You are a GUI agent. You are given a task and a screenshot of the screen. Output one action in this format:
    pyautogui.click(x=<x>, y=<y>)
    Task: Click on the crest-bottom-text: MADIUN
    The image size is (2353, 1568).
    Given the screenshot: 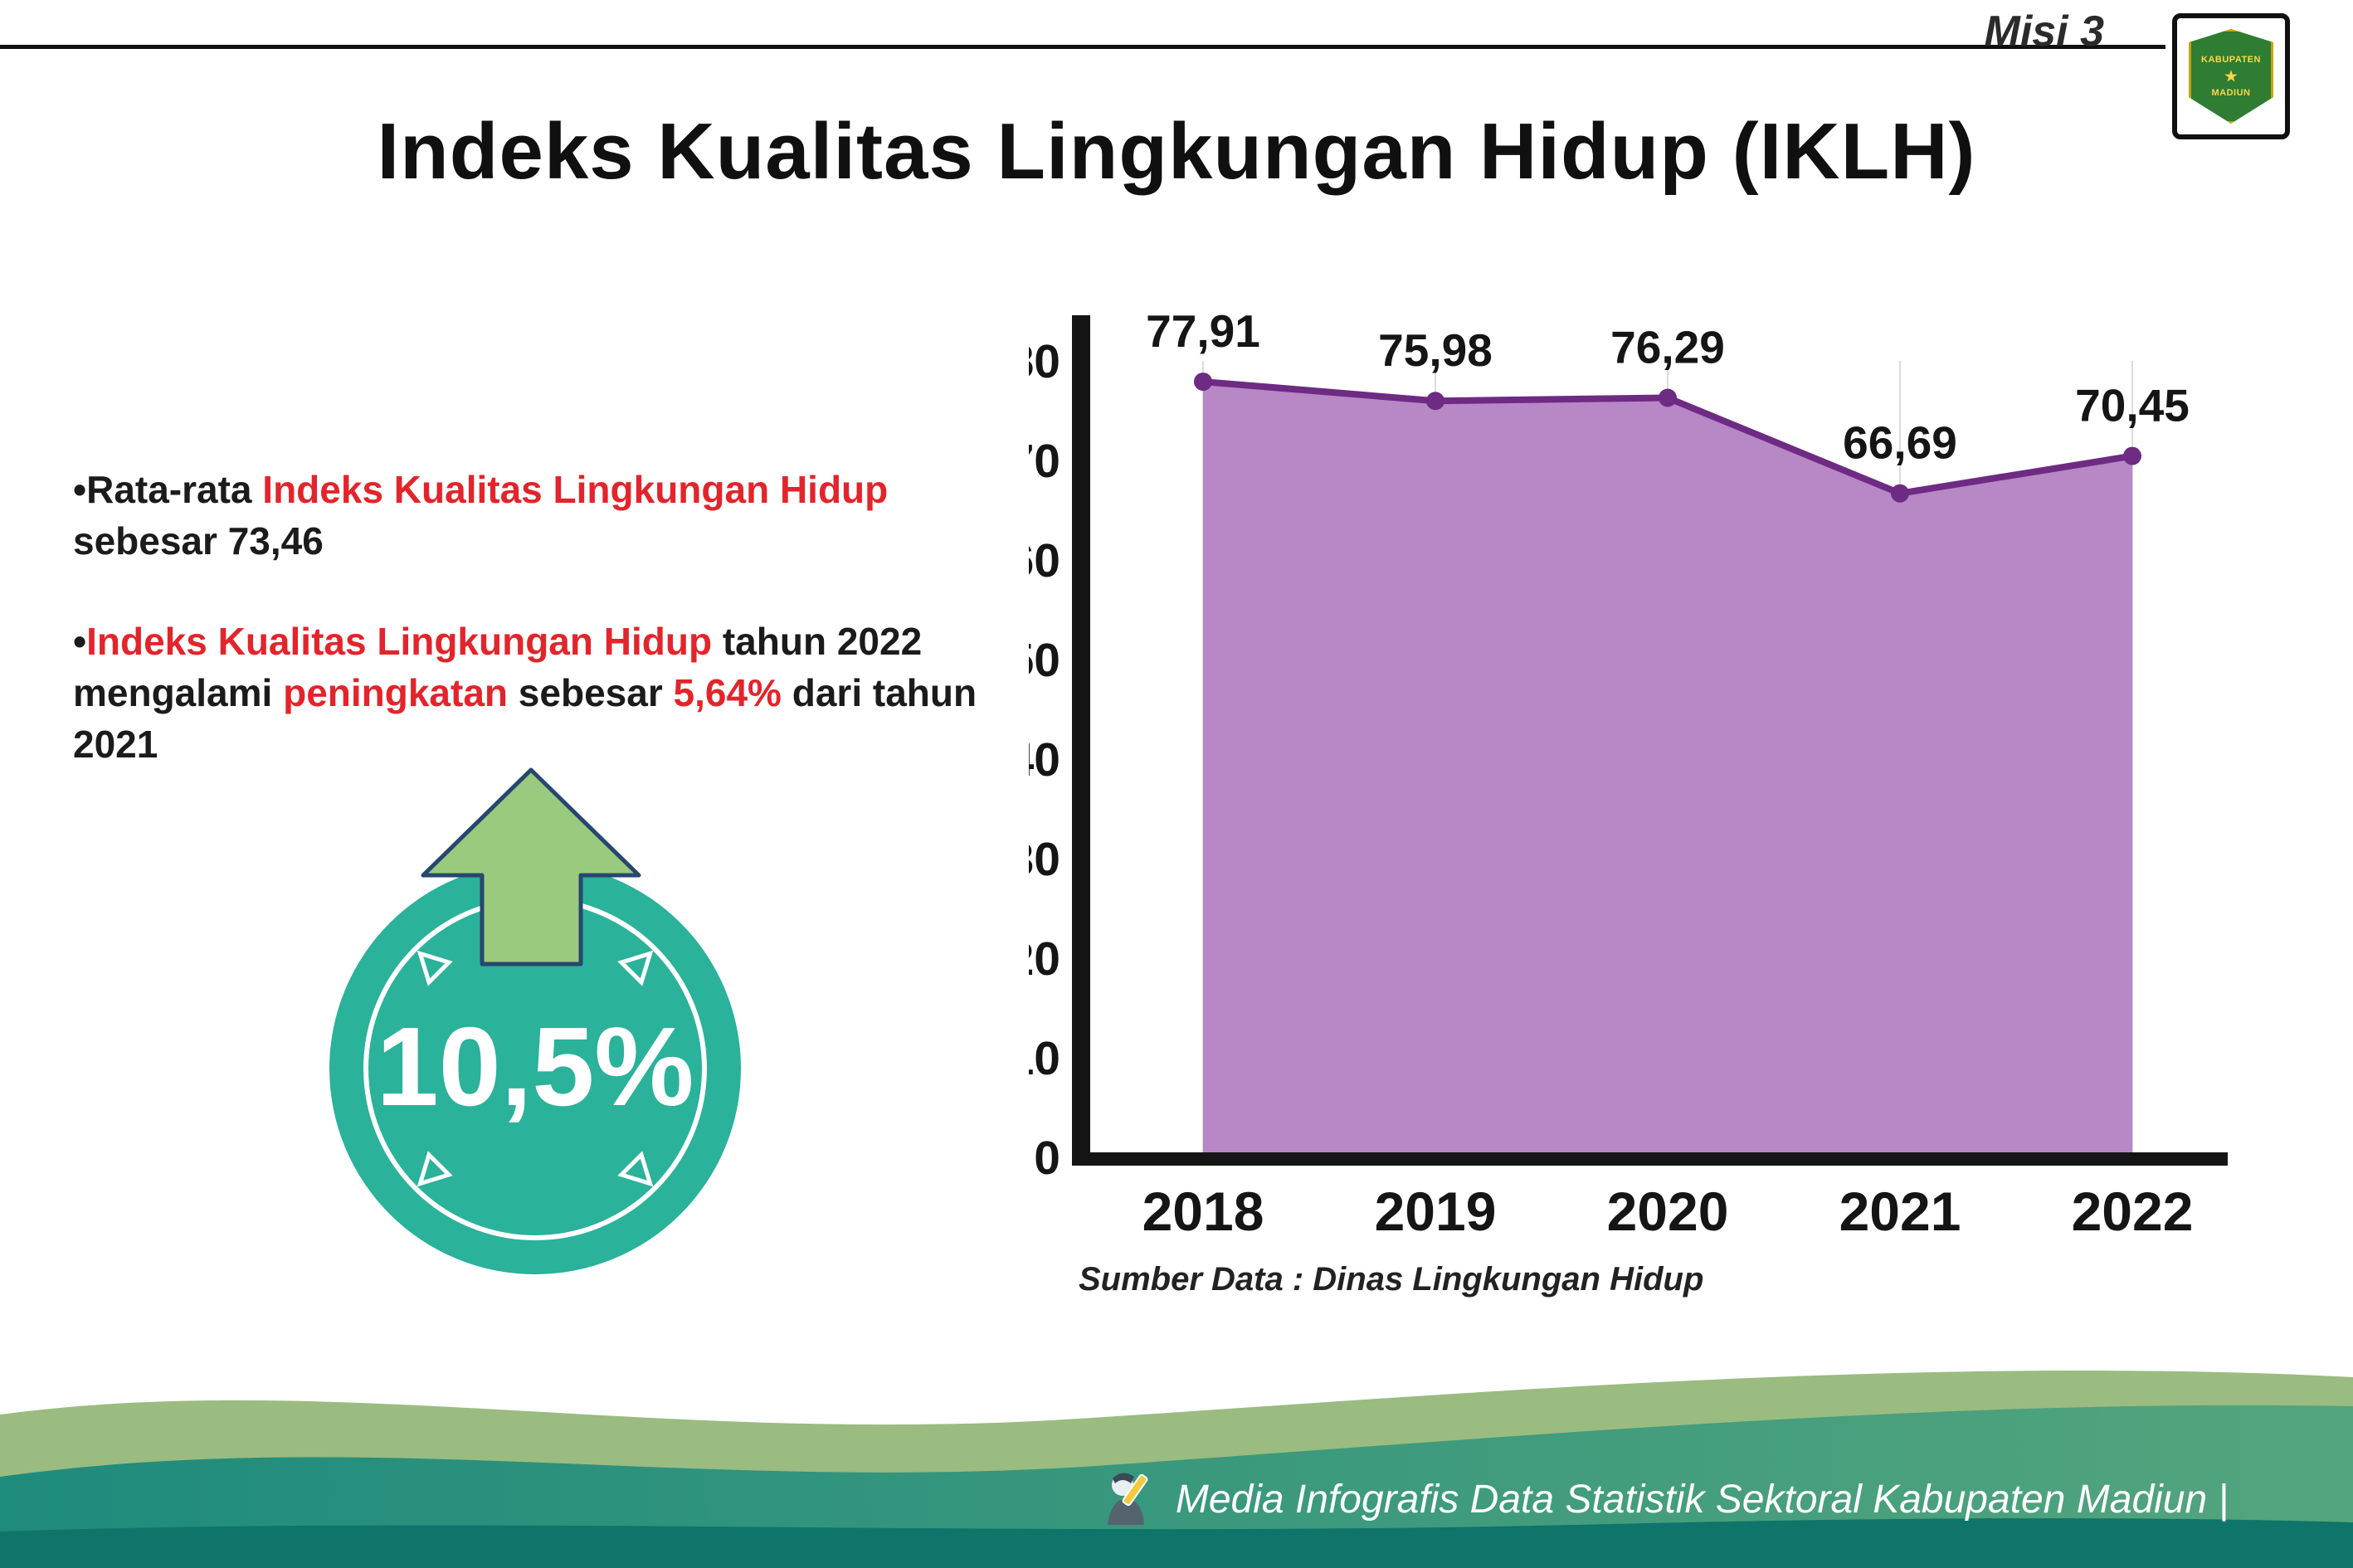 What is the action you would take?
    pyautogui.click(x=2231, y=93)
    